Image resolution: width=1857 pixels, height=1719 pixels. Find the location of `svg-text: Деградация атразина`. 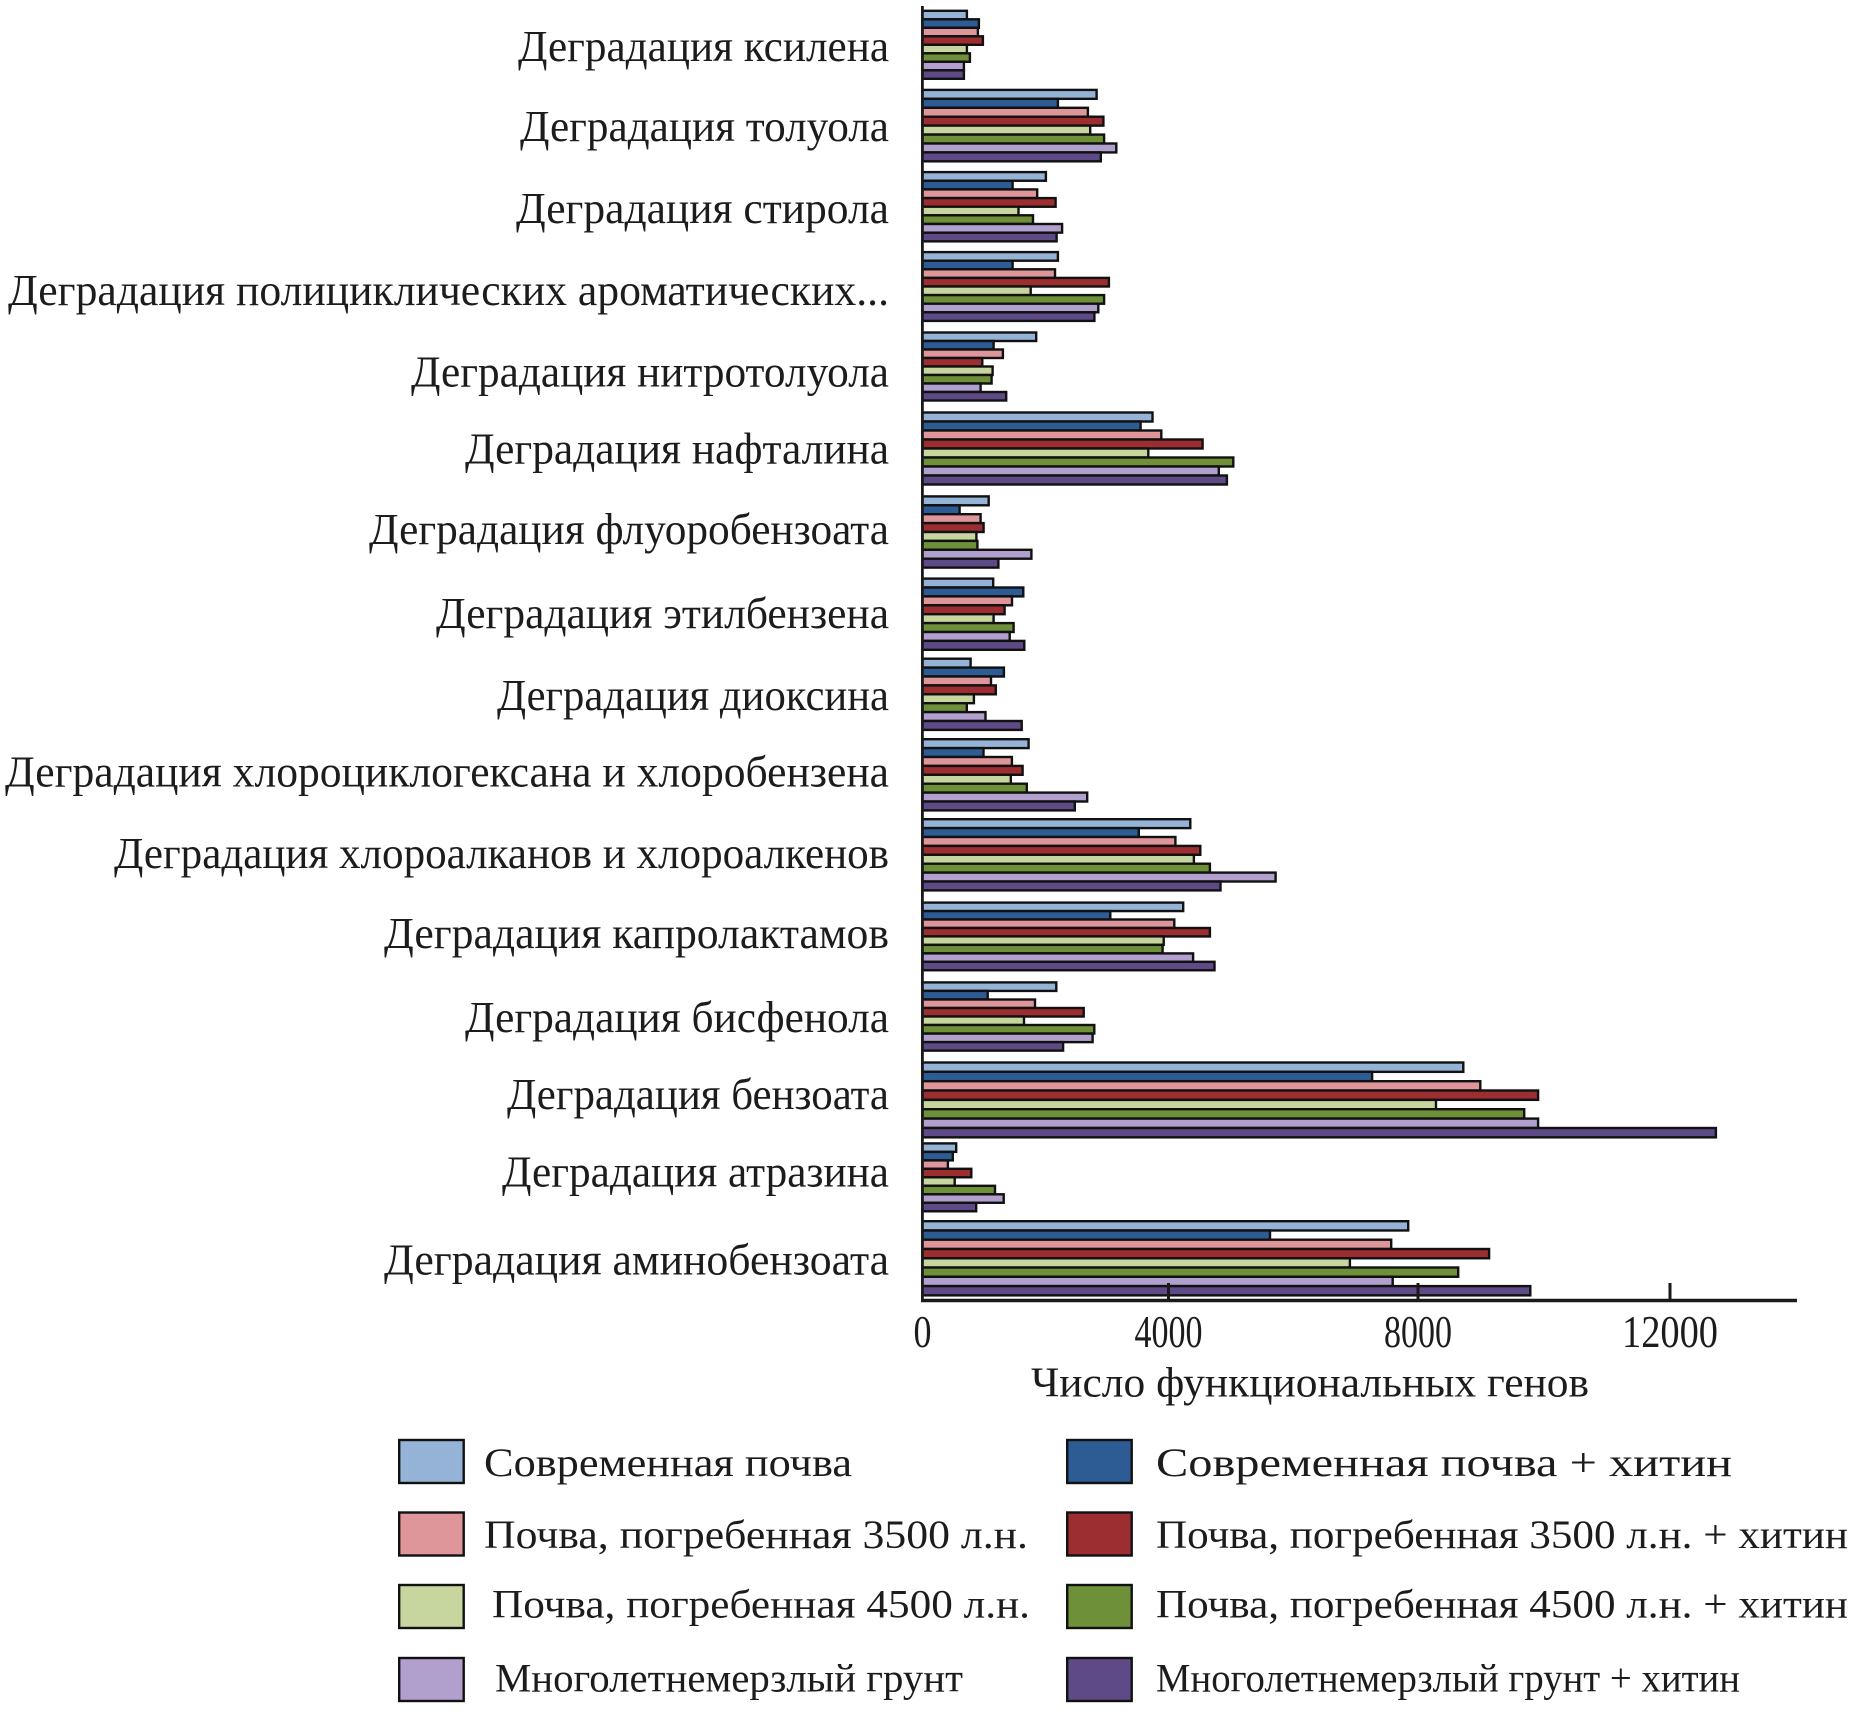

svg-text: Деградация атразина is located at coordinates (695, 1172).